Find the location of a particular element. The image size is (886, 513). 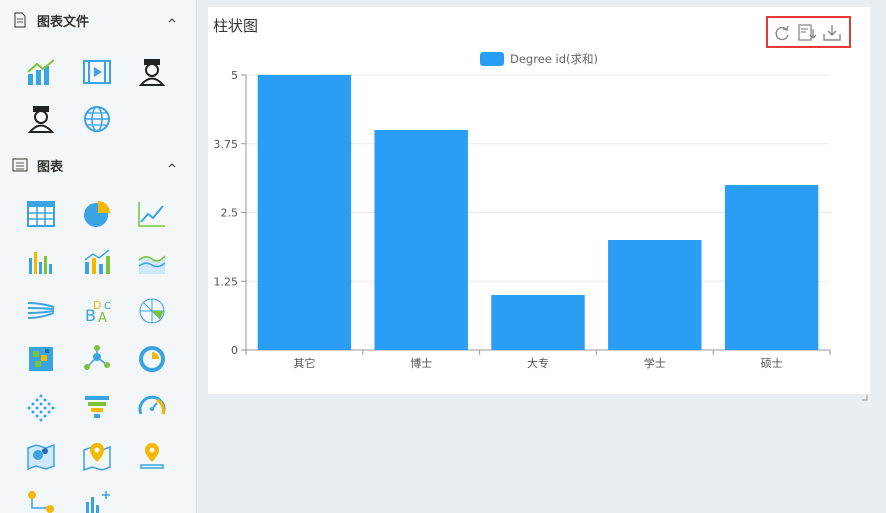

svg-text: B is located at coordinates (90, 315).